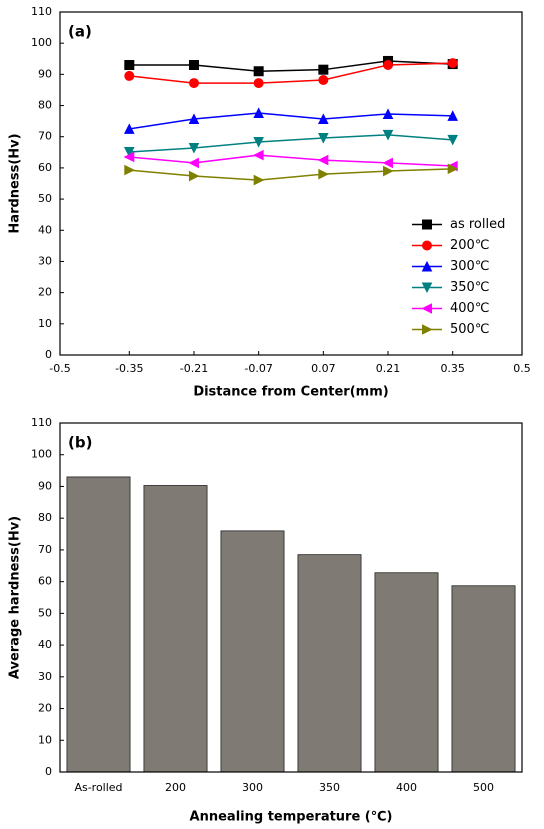 The image size is (544, 829). I want to click on x-tick-label: As-rolled, so click(98, 787).